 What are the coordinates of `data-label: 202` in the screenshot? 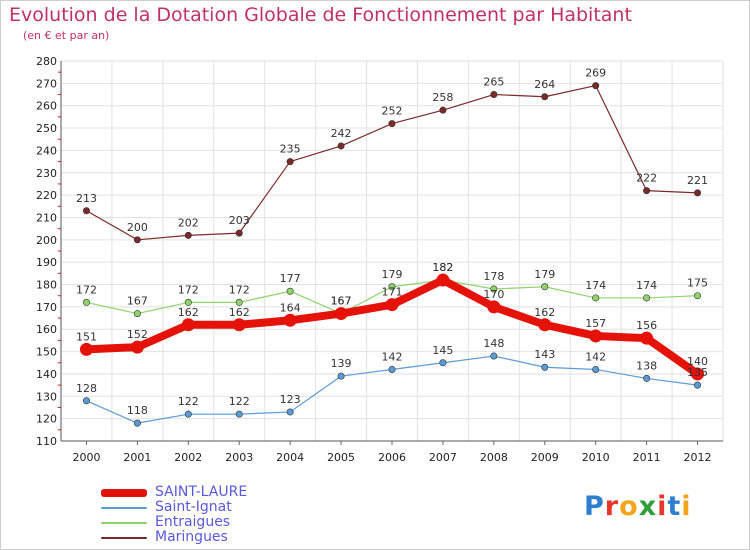 It's located at (188, 222).